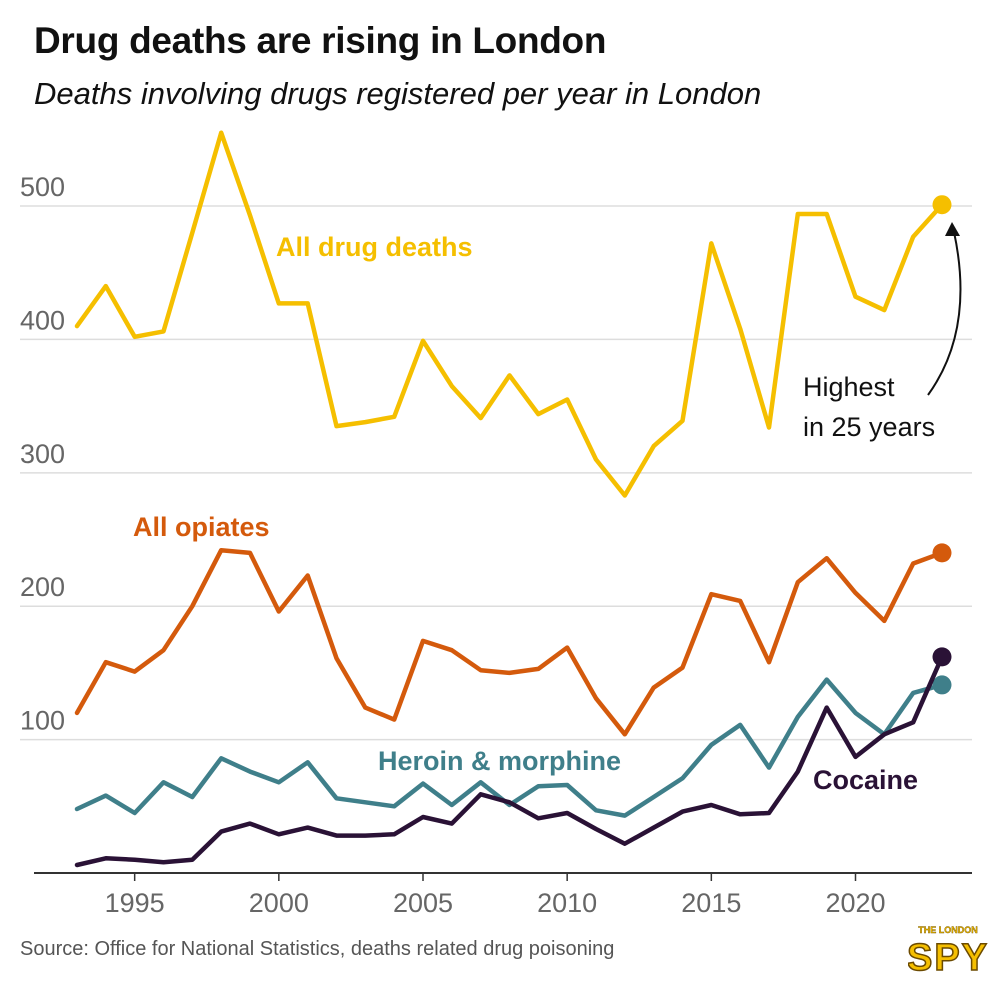 The image size is (1000, 981). Describe the element at coordinates (320, 40) in the screenshot. I see `chart-title: Drug deaths are rising in London` at that location.